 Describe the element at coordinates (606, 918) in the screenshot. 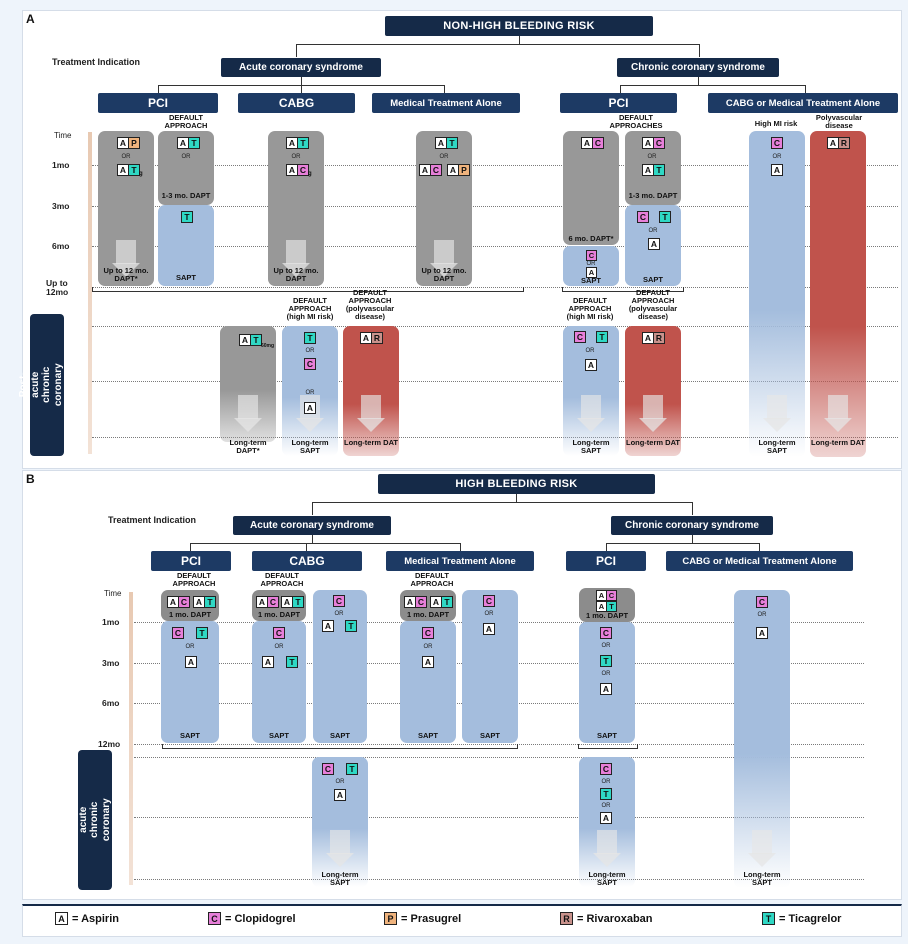

I see `legend-rivaroxaban: R = Rivaroxaban` at that location.